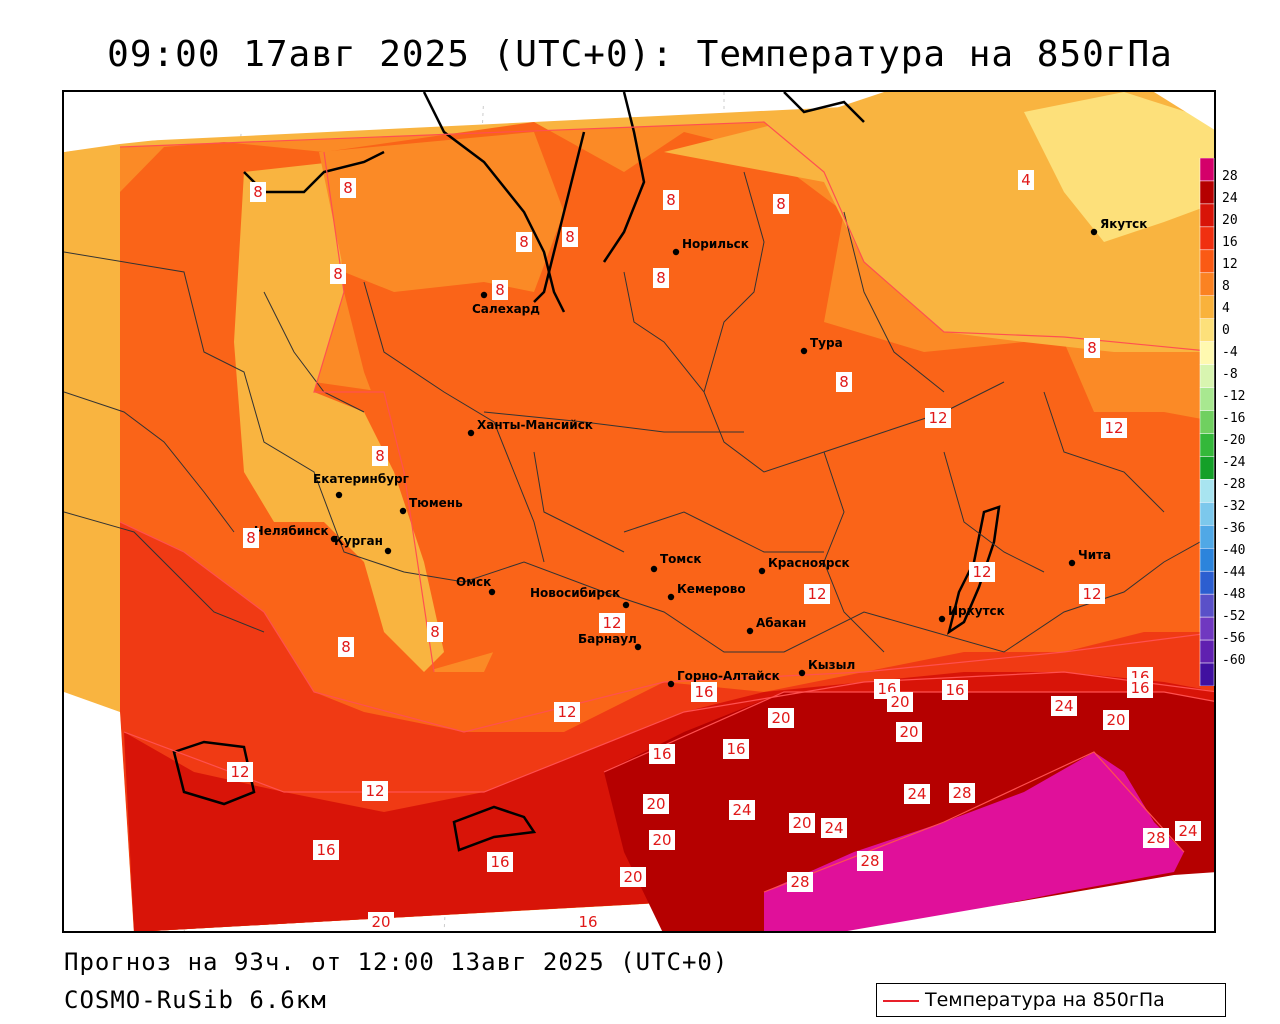  Describe the element at coordinates (1155, 838) in the screenshot. I see `svg-text: 28` at that location.